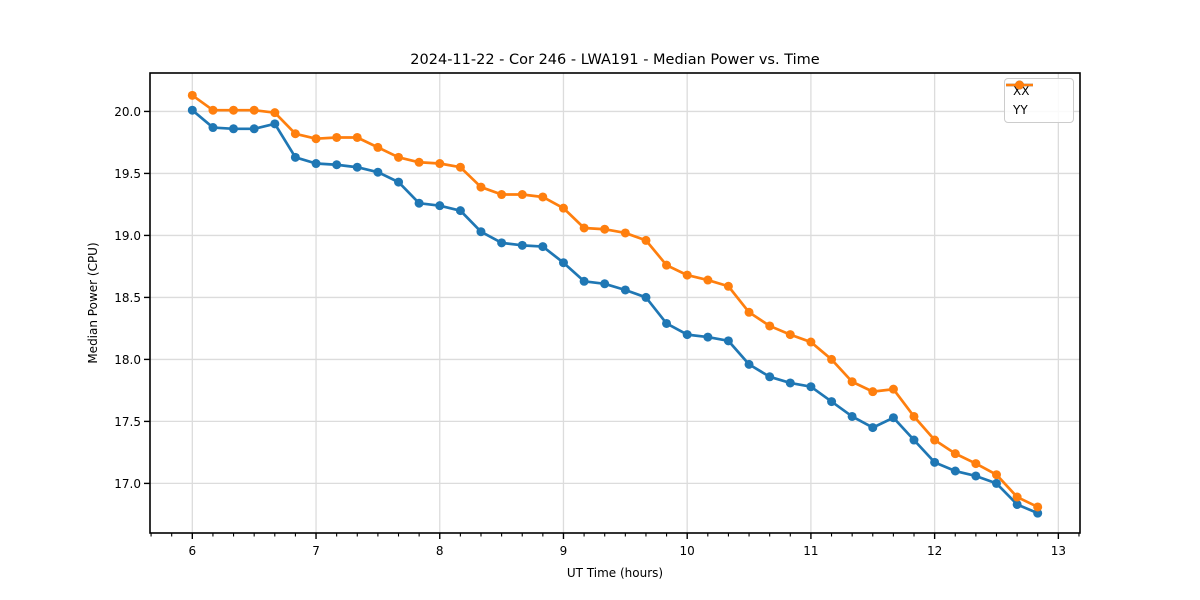  Describe the element at coordinates (687, 551) in the screenshot. I see `x-tick-label: 10` at that location.